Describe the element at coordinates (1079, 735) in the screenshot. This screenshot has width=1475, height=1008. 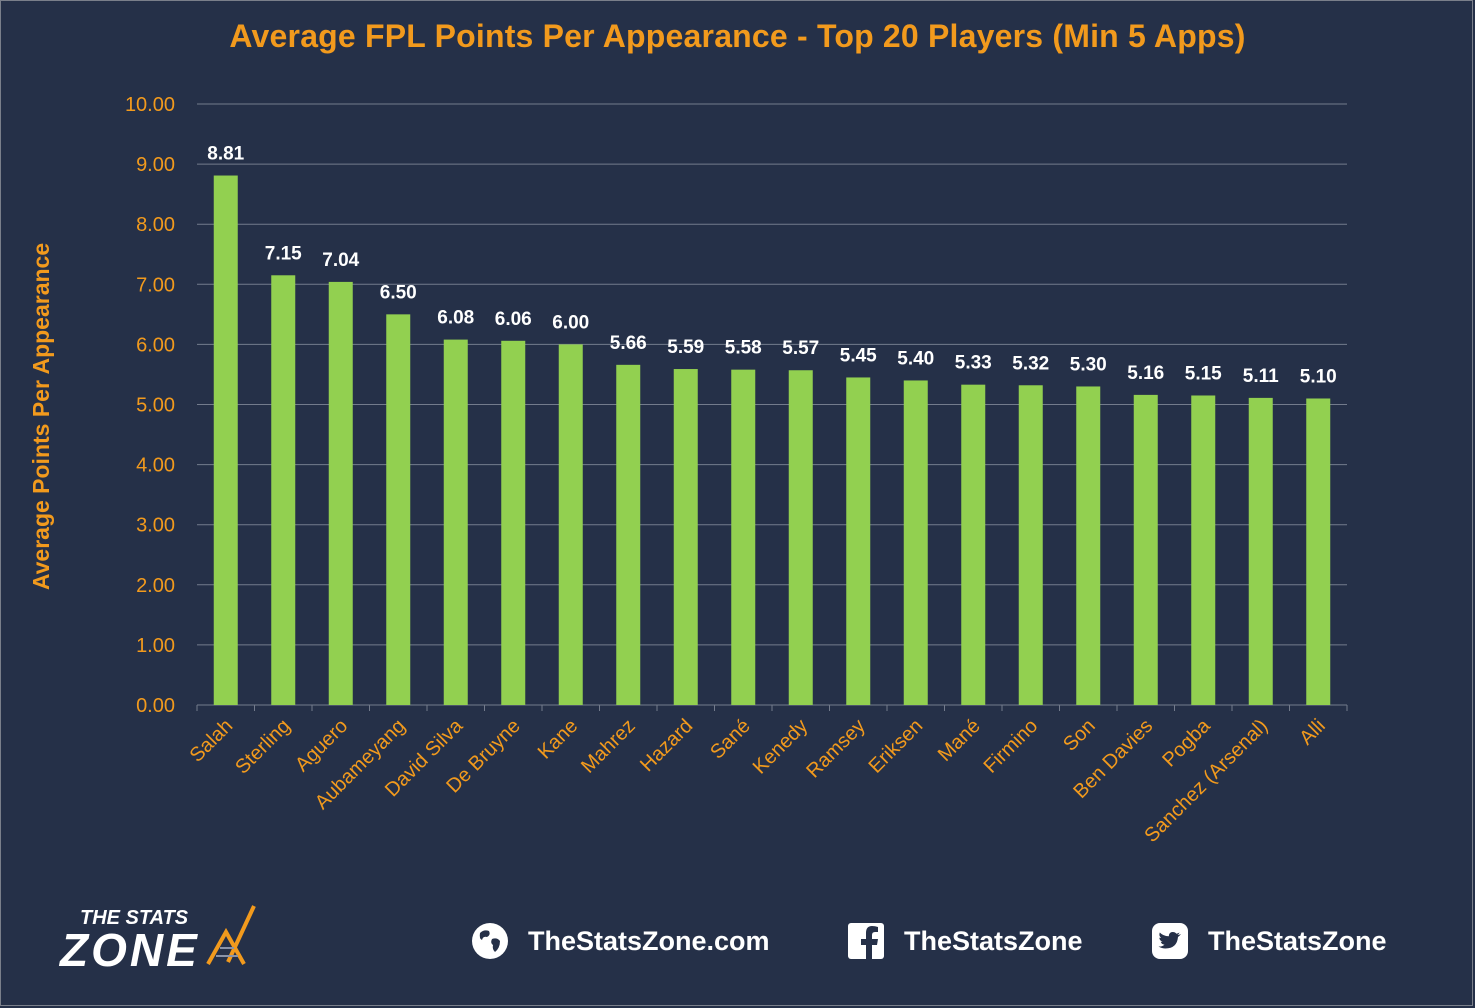
I see `x-category-label: Son` at that location.